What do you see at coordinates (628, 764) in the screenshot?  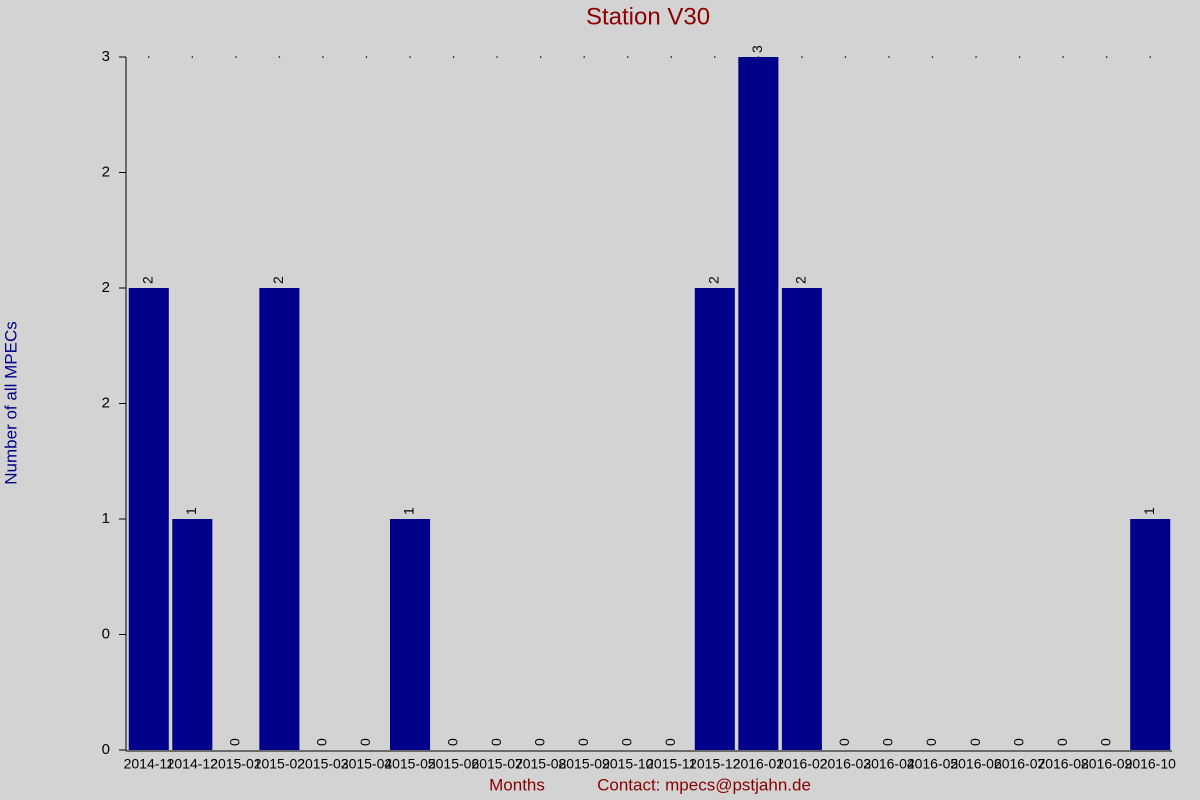 I see `x-tick-label: 2015-10` at bounding box center [628, 764].